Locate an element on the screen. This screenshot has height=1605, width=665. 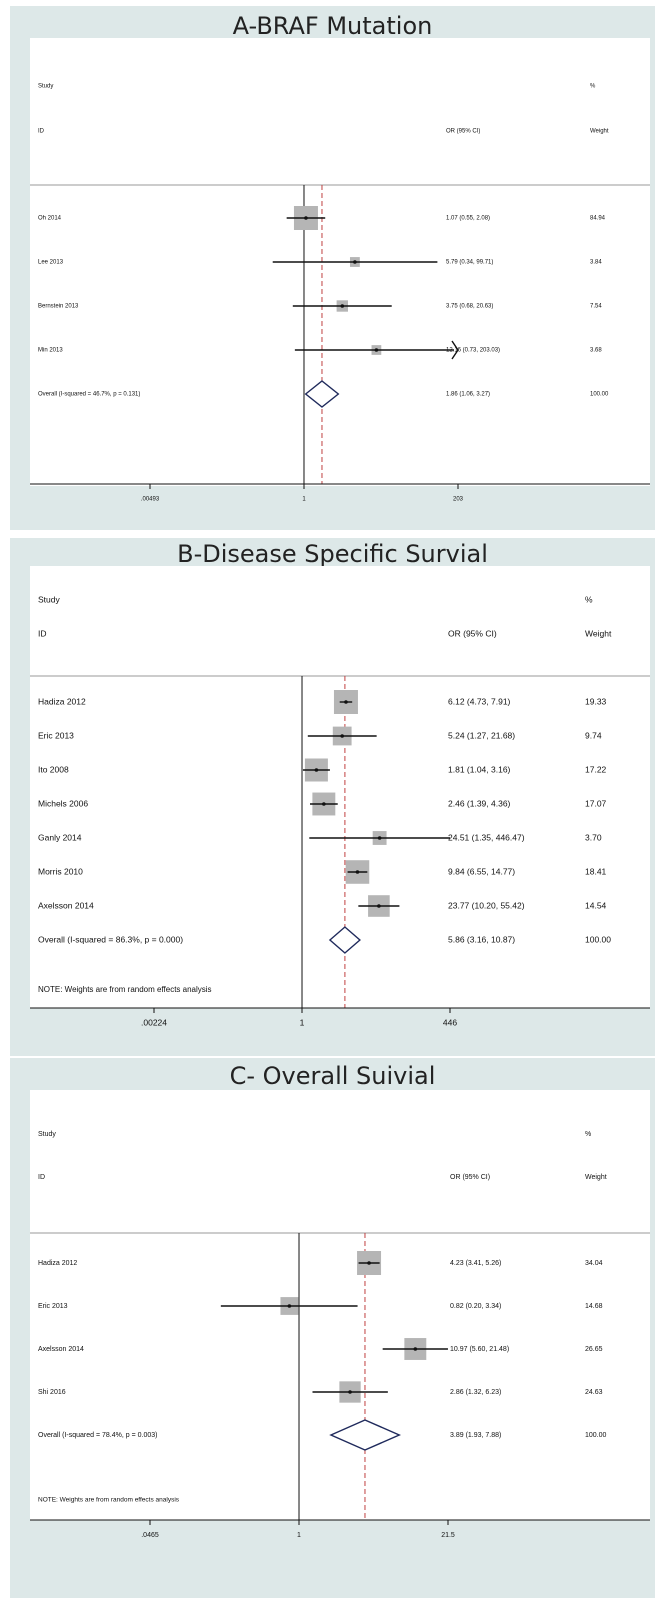
study-weight: 14.68 is located at coordinates (594, 1306).